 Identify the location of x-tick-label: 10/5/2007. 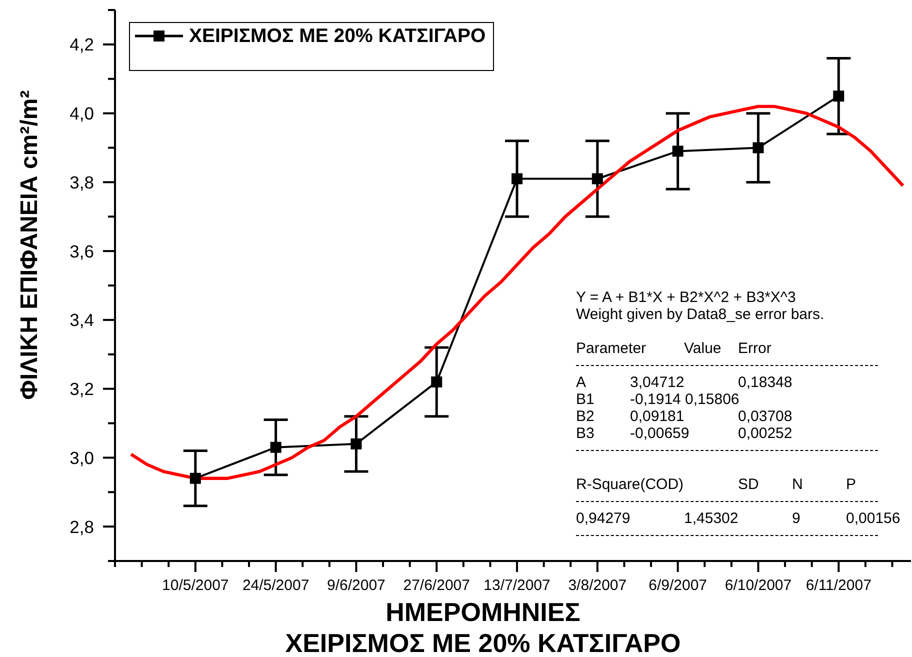
(195, 585).